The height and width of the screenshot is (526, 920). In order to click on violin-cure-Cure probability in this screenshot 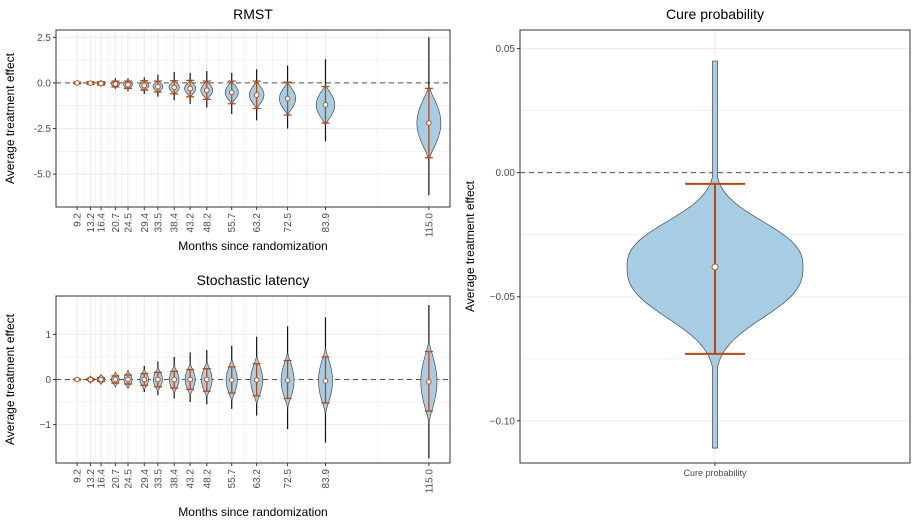, I will do `click(715, 254)`.